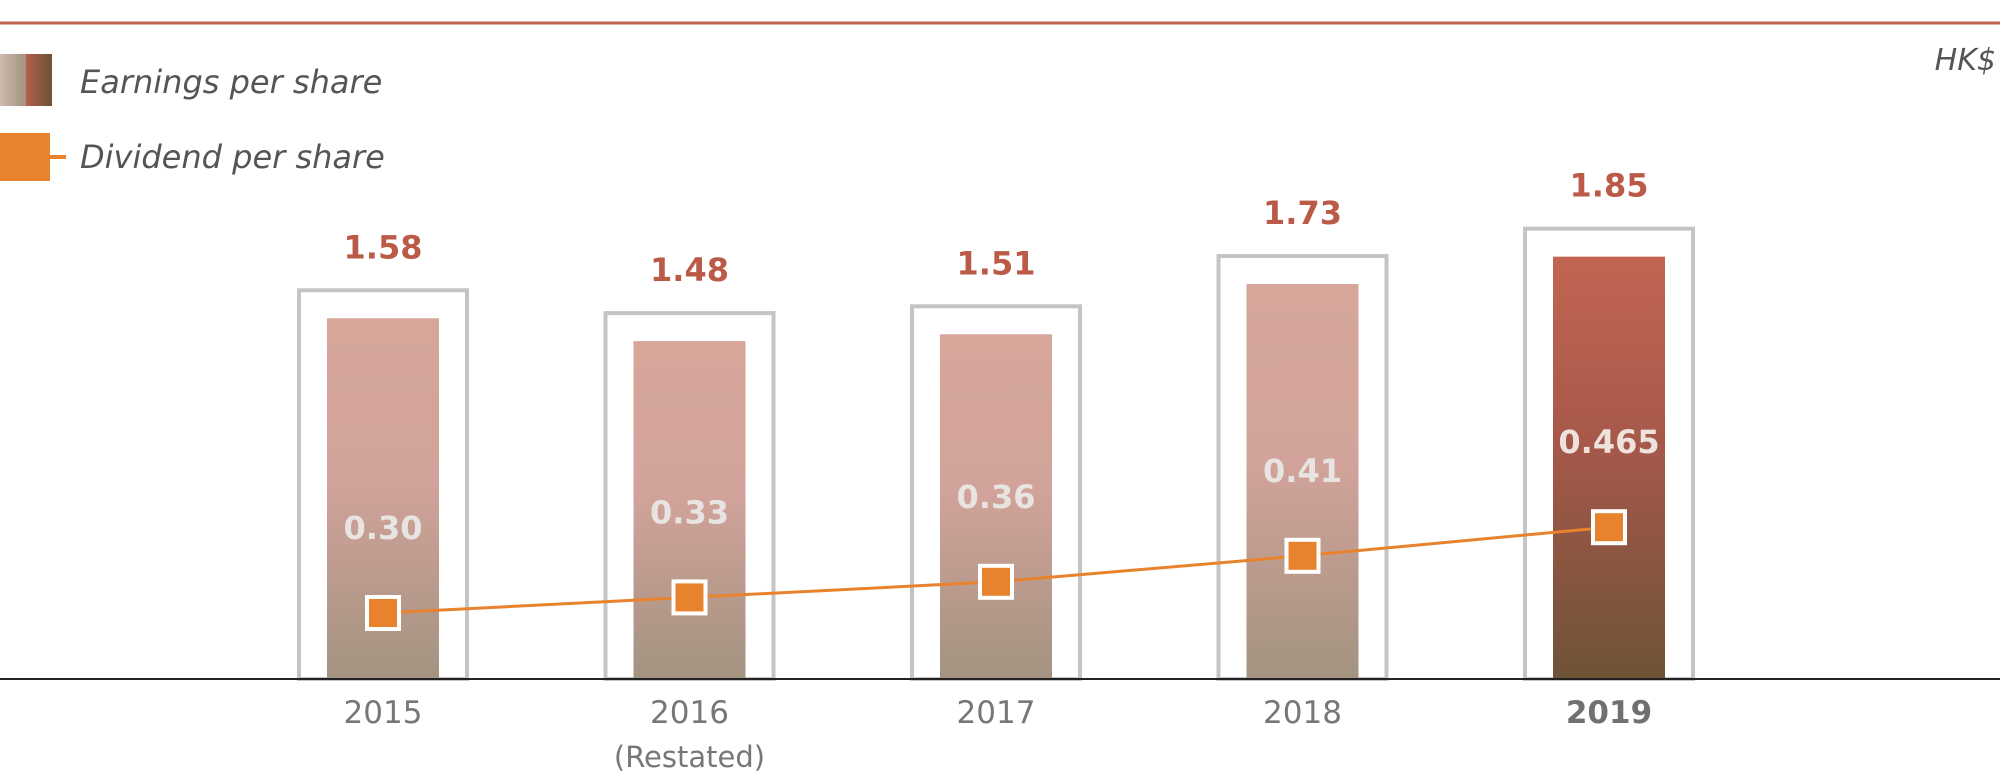 Image resolution: width=2000 pixels, height=778 pixels. What do you see at coordinates (998, 734) in the screenshot?
I see `x-axis-tick-labels: 2015 2016 (Restated) 2017 2018 2019` at bounding box center [998, 734].